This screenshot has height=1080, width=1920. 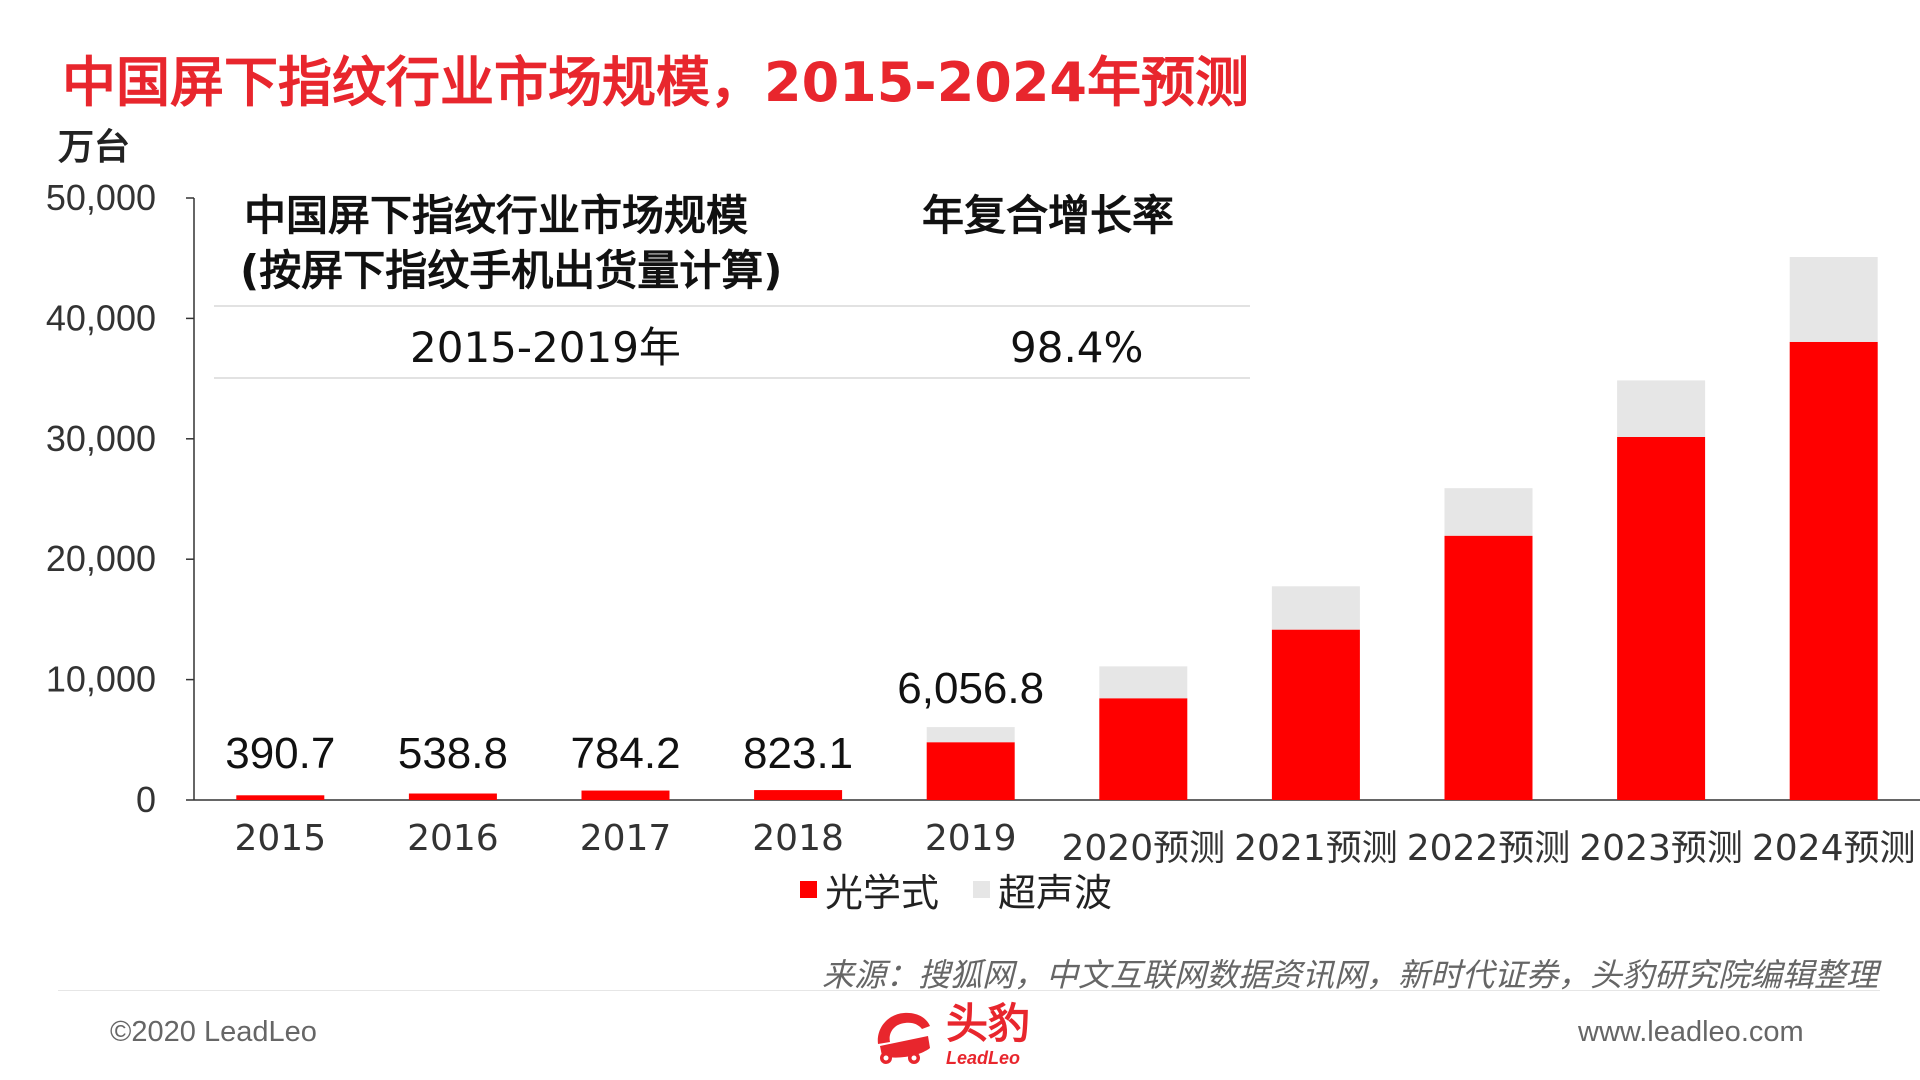 I want to click on legend-label-ultrasonic: 超声波, so click(x=1055, y=893).